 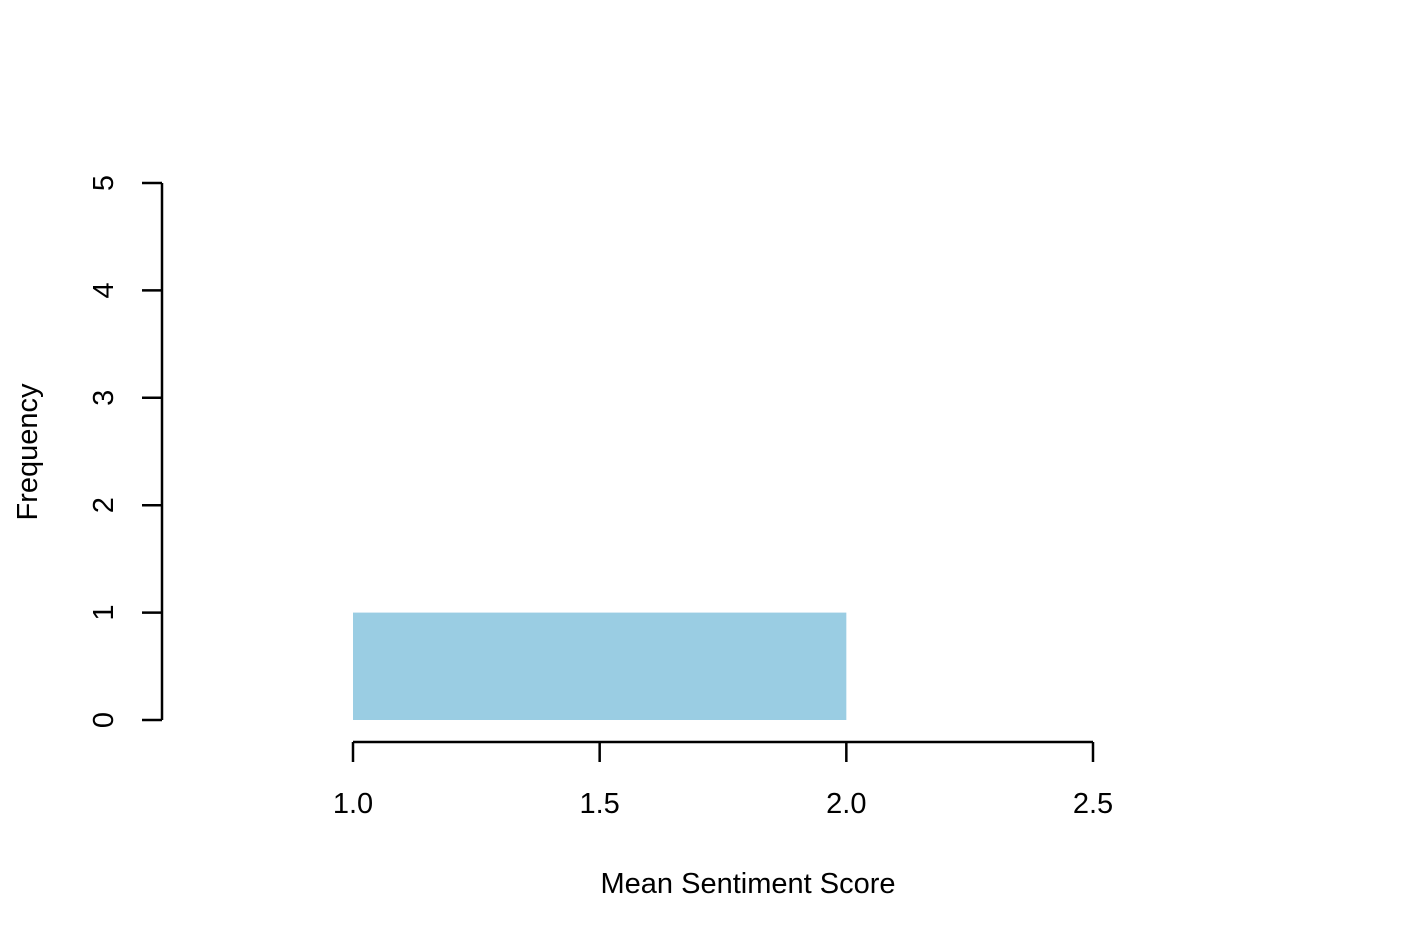 I want to click on y-tick-label-2: 2, so click(x=104, y=505).